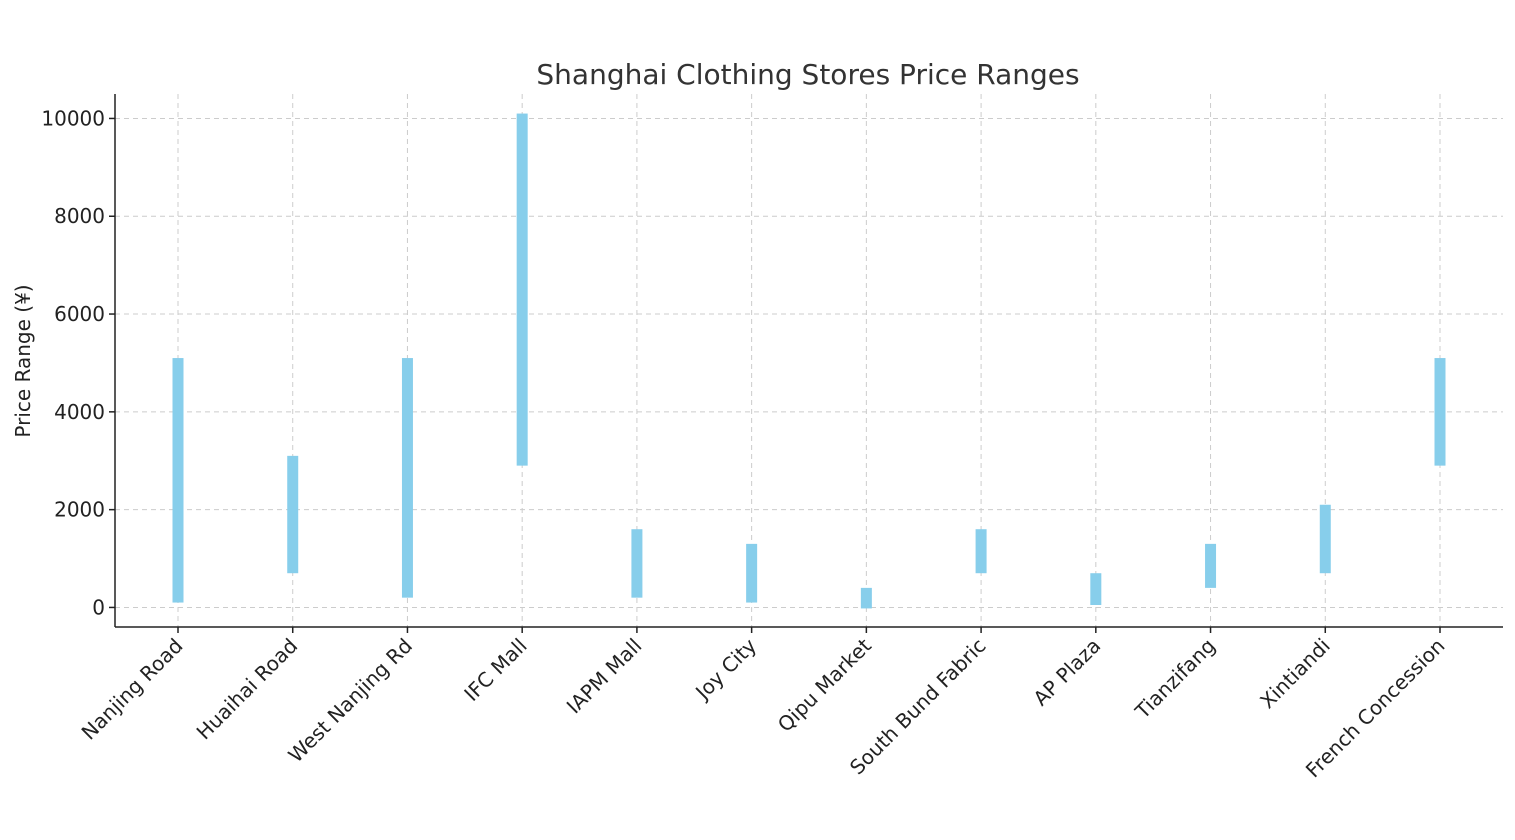 This screenshot has height=840, width=1515. What do you see at coordinates (247, 689) in the screenshot?
I see `x-tick-label: Huaihai Road` at bounding box center [247, 689].